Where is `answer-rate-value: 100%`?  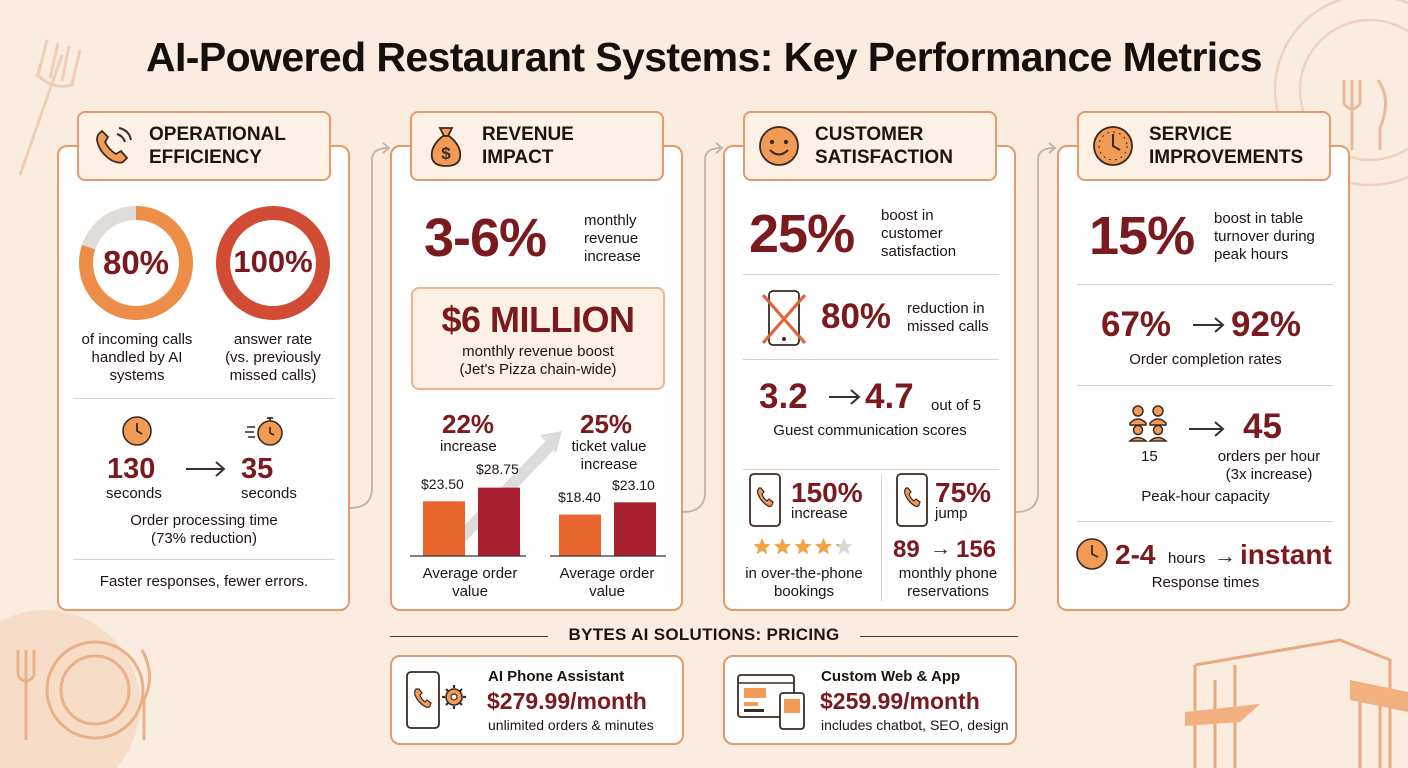
answer-rate-value: 100% is located at coordinates (273, 261).